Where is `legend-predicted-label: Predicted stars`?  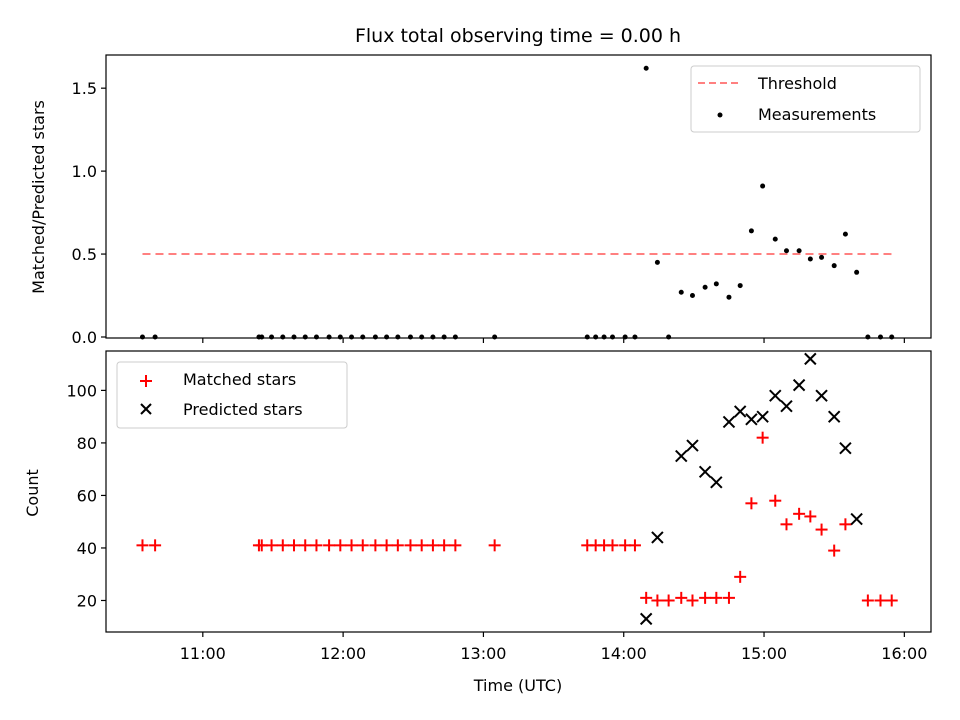
legend-predicted-label: Predicted stars is located at coordinates (243, 409).